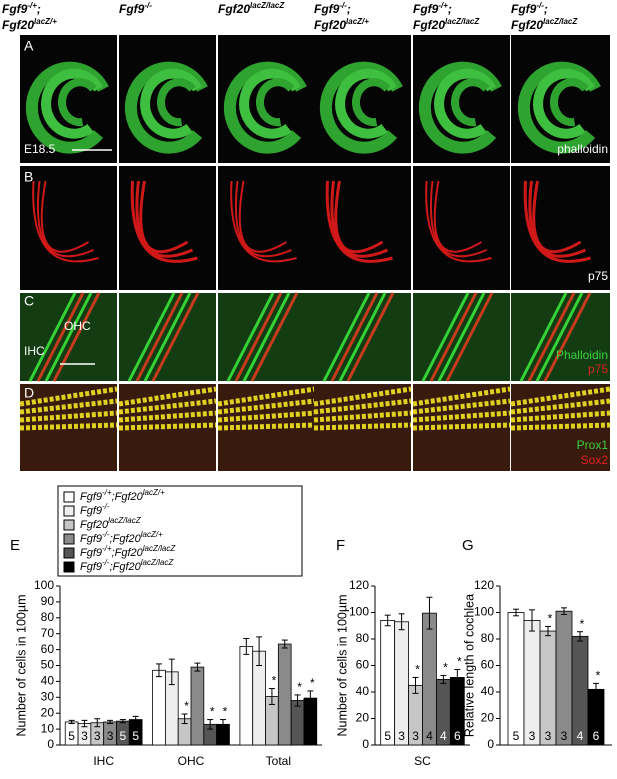 This screenshot has width=617, height=779. I want to click on x-tick-label: SC, so click(422, 761).